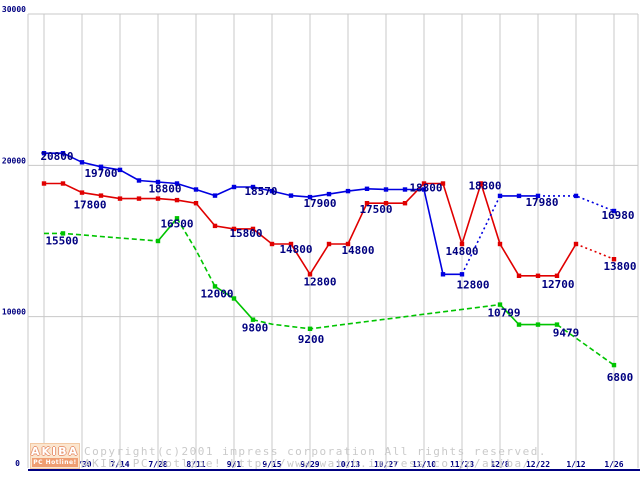 The width and height of the screenshot is (640, 480). What do you see at coordinates (375, 209) in the screenshot?
I see `point-label: 17500` at bounding box center [375, 209].